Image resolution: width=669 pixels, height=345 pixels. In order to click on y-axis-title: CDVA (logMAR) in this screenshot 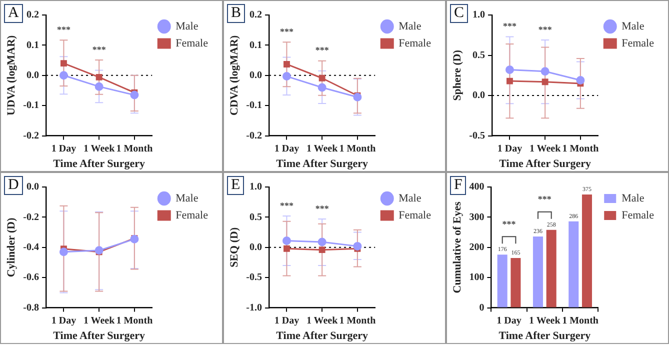, I will do `click(234, 75)`.